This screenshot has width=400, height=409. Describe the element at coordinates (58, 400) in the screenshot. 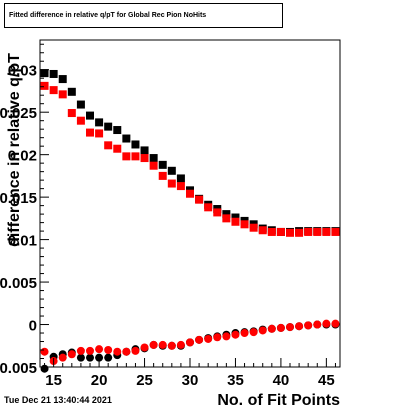

I see `timestamp: Tue Dec 21 13:40:44 2021` at that location.